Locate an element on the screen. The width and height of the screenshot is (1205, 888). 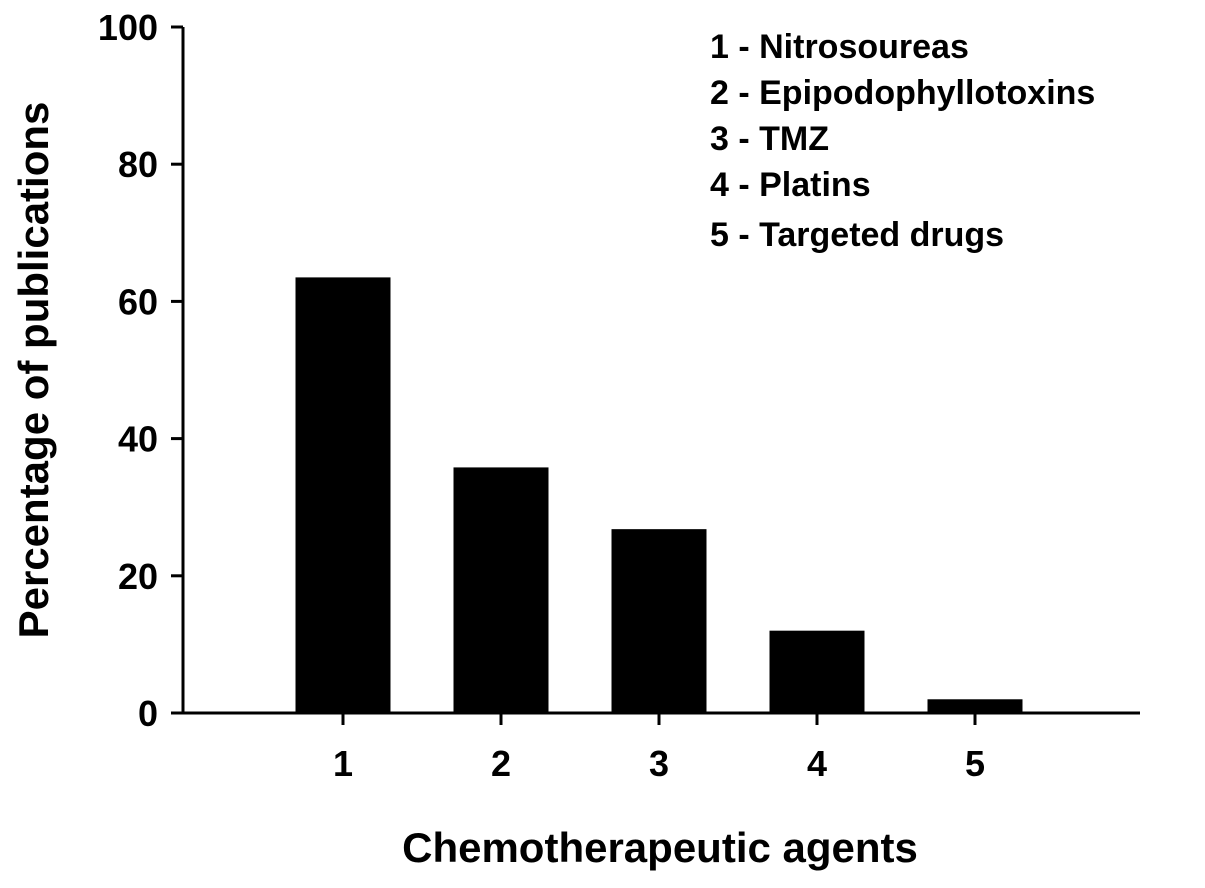
legend-item-1: 1 - Nitrosoureas is located at coordinates (839, 47).